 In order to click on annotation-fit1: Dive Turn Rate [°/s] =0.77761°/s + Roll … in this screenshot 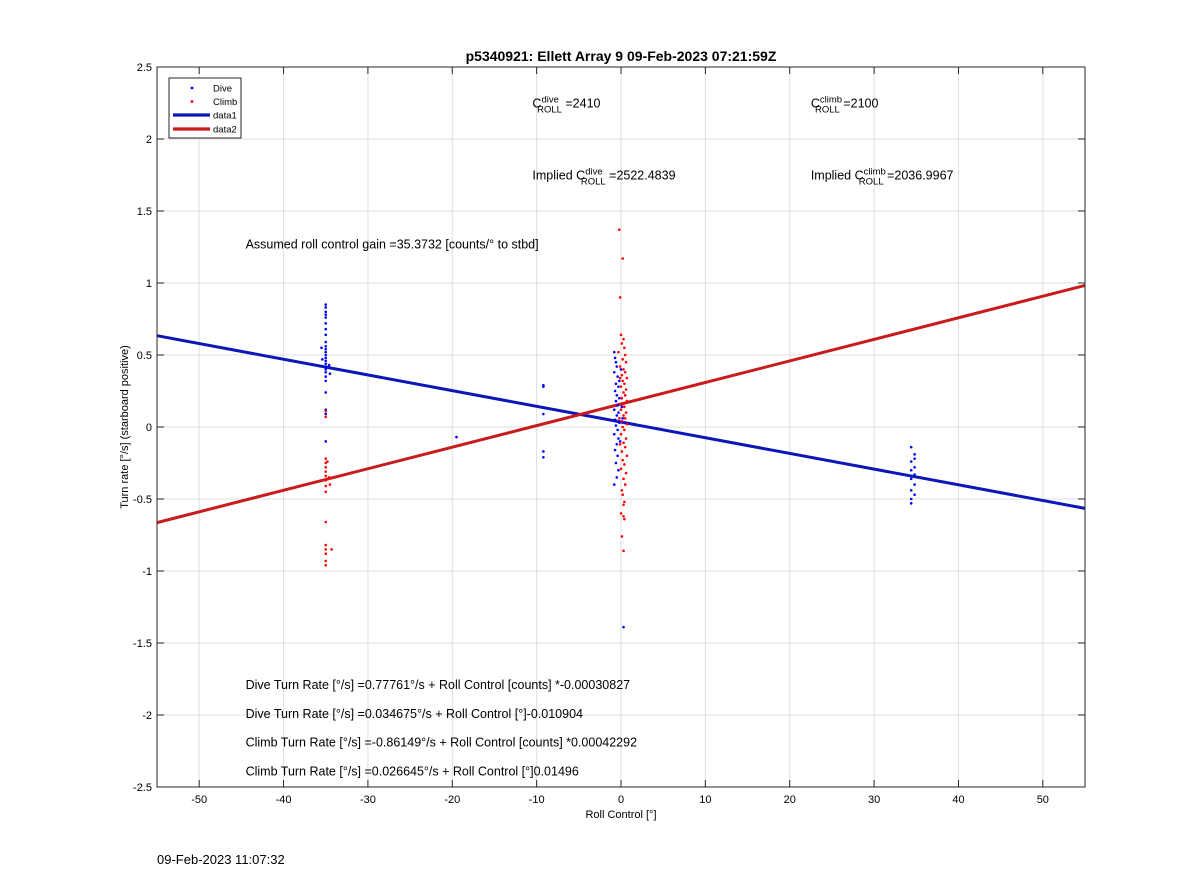, I will do `click(438, 685)`.